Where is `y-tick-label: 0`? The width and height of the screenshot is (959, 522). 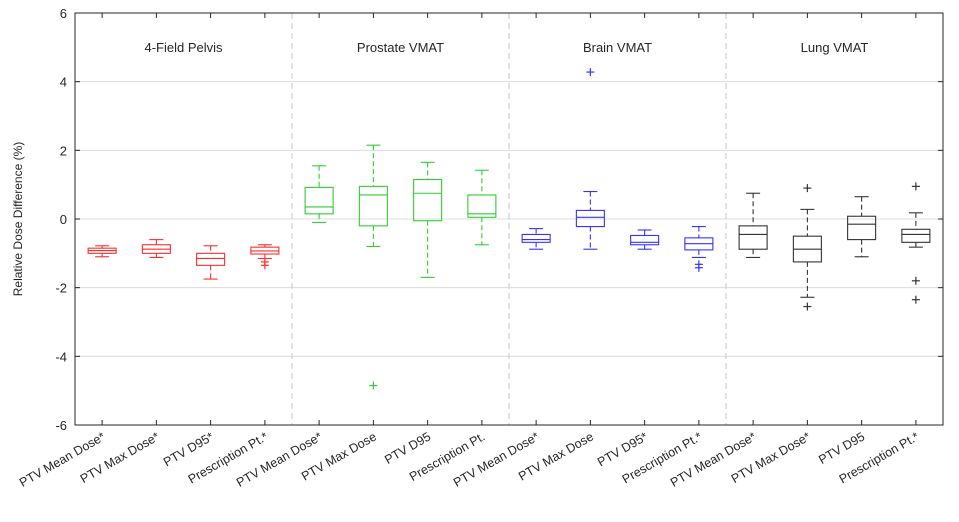
y-tick-label: 0 is located at coordinates (63, 219).